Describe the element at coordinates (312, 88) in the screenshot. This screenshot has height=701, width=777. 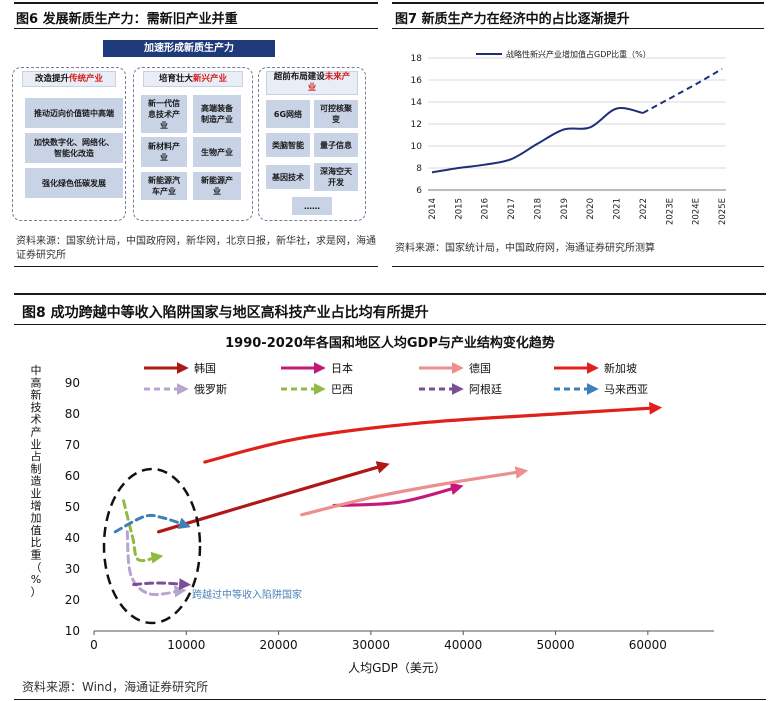
I see `head-suffix: 业` at that location.